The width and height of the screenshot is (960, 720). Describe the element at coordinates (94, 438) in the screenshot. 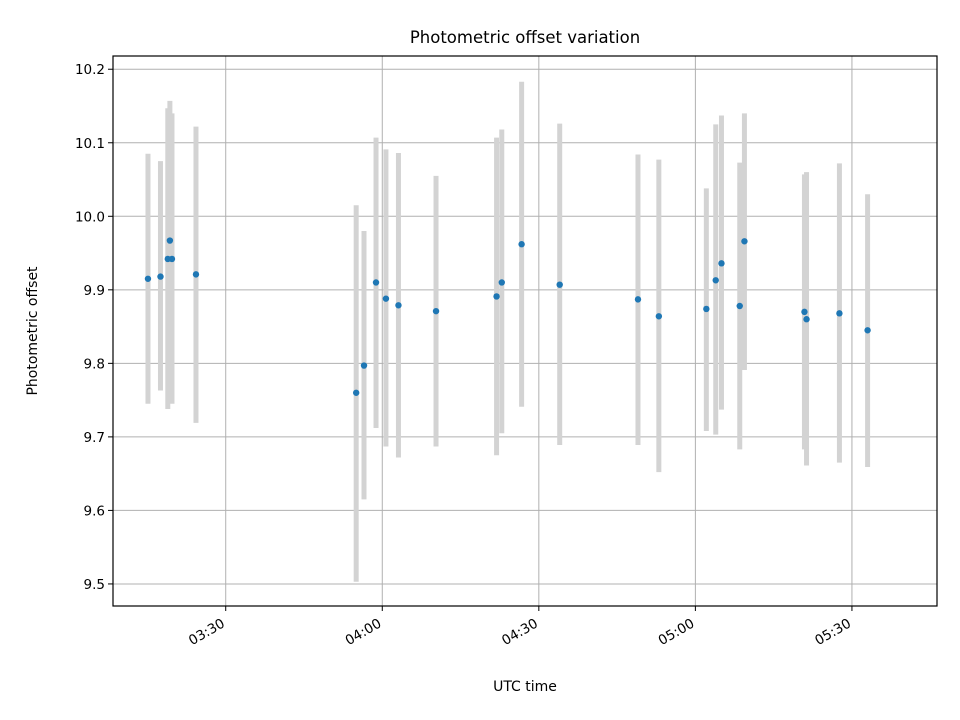

I see `y-tick-label: 9.7` at that location.